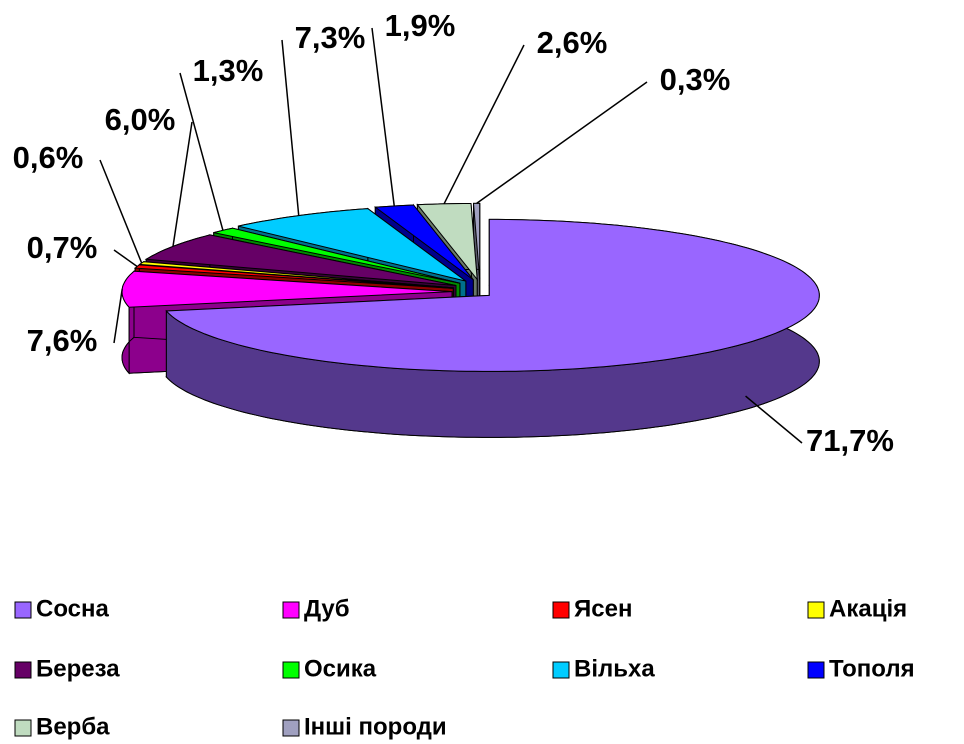 This screenshot has width=964, height=744. Describe the element at coordinates (73, 726) in the screenshot. I see `legend-label: Верба` at that location.